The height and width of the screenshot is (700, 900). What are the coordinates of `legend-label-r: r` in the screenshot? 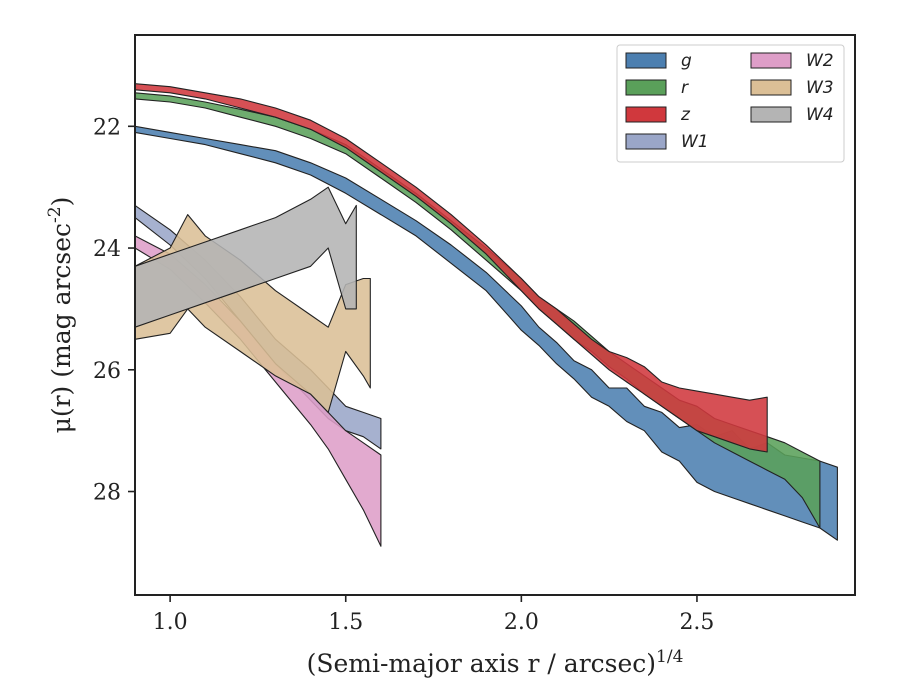 It's located at (685, 88).